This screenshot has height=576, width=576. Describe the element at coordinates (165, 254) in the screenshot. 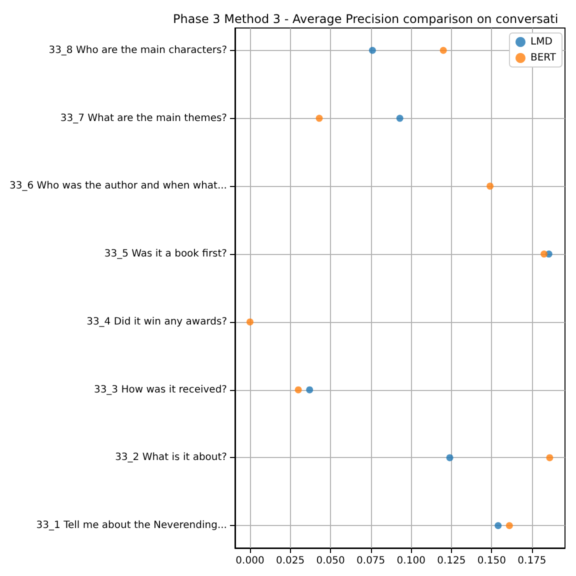

I see `y-tick-label: 33_5 Was it a book first?` at that location.